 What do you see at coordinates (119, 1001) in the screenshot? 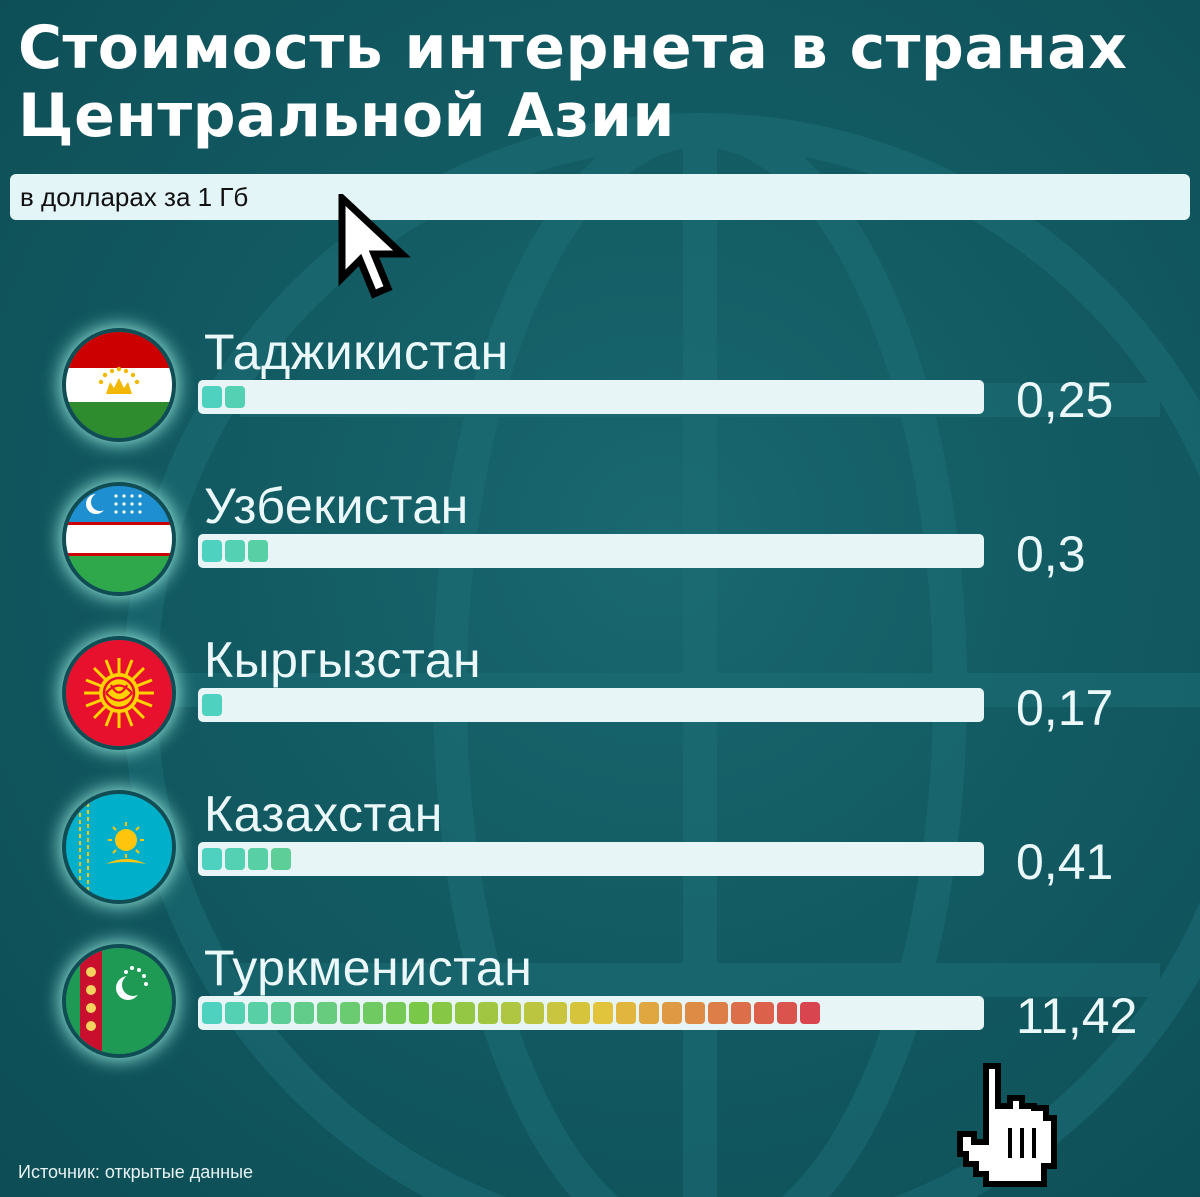
I see `turkmenistan-flag` at bounding box center [119, 1001].